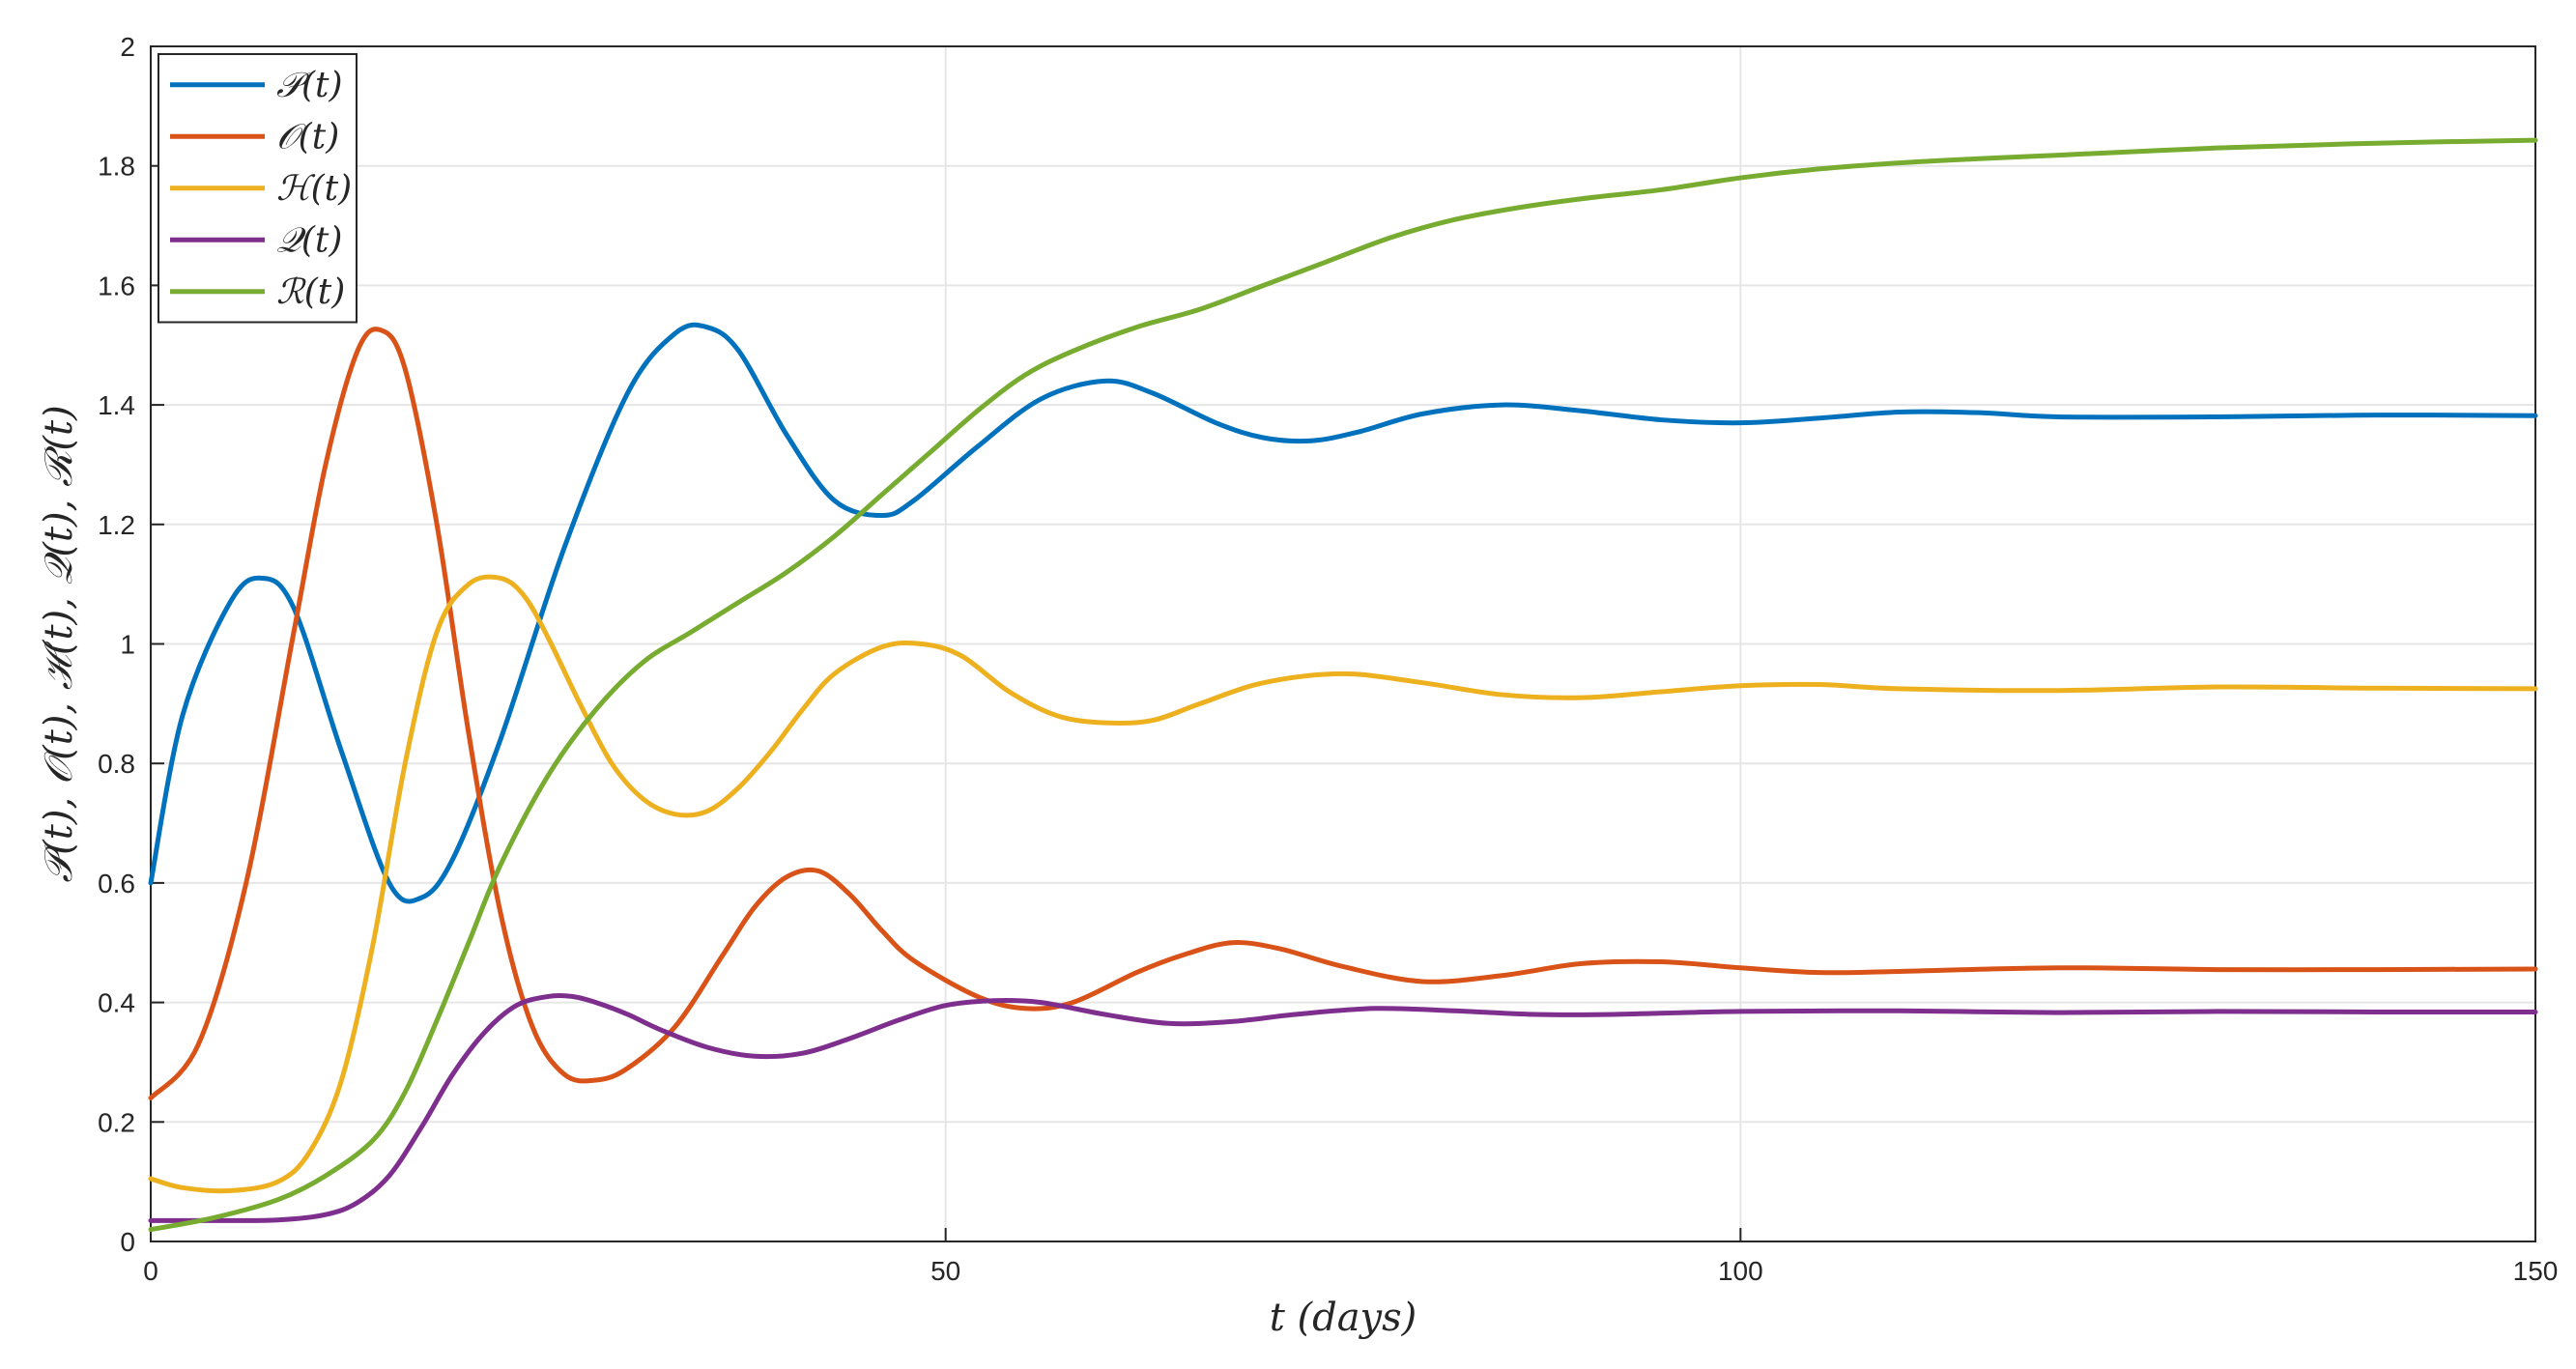 This screenshot has width=2576, height=1369. Describe the element at coordinates (117, 884) in the screenshot. I see `y-tick-label: 0.6` at that location.